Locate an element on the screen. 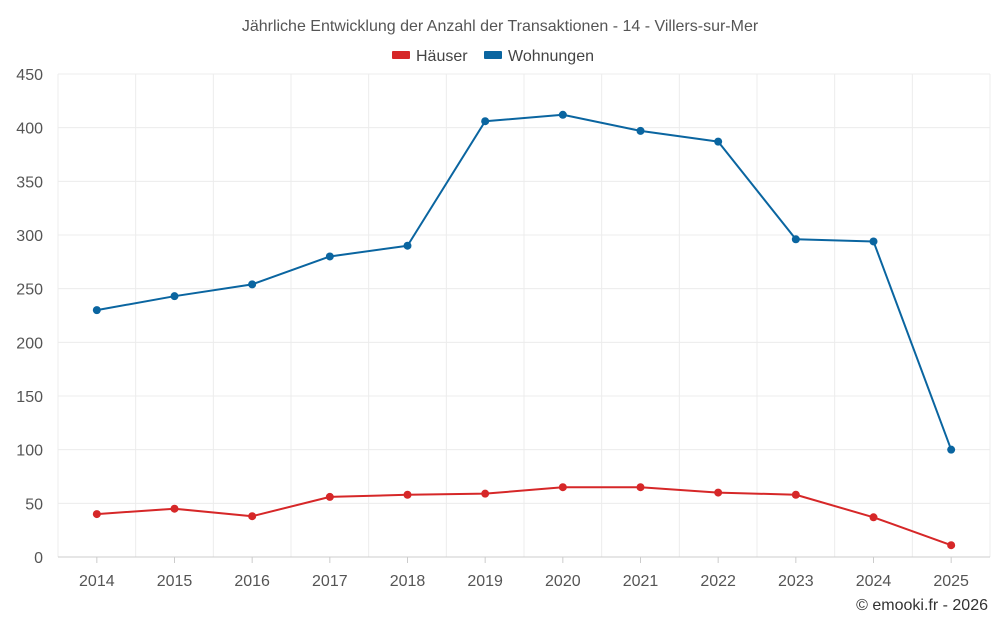 The width and height of the screenshot is (1000, 625). x-tick-label: 2018 is located at coordinates (408, 581).